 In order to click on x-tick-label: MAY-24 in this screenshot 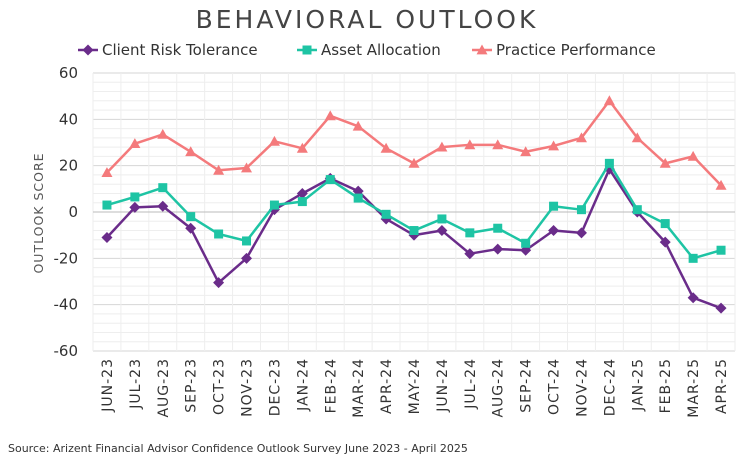, I will do `click(415, 386)`.